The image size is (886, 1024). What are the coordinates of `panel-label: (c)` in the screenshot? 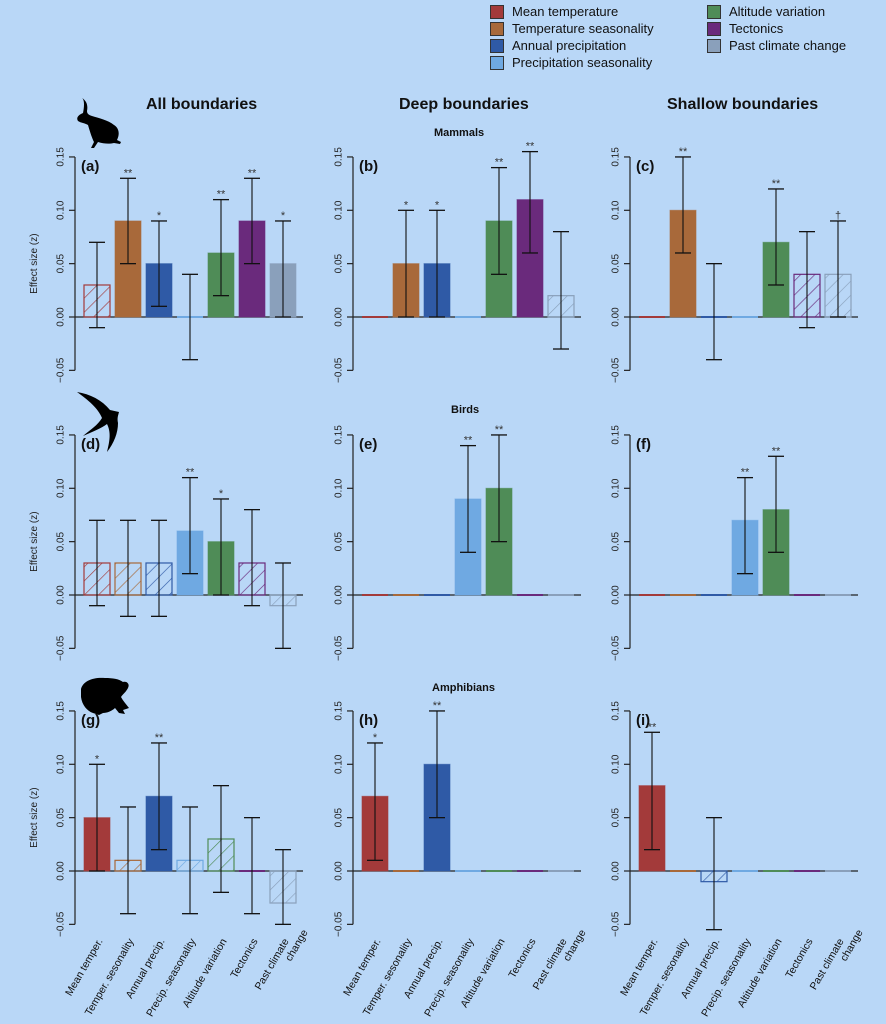 It's located at (645, 166).